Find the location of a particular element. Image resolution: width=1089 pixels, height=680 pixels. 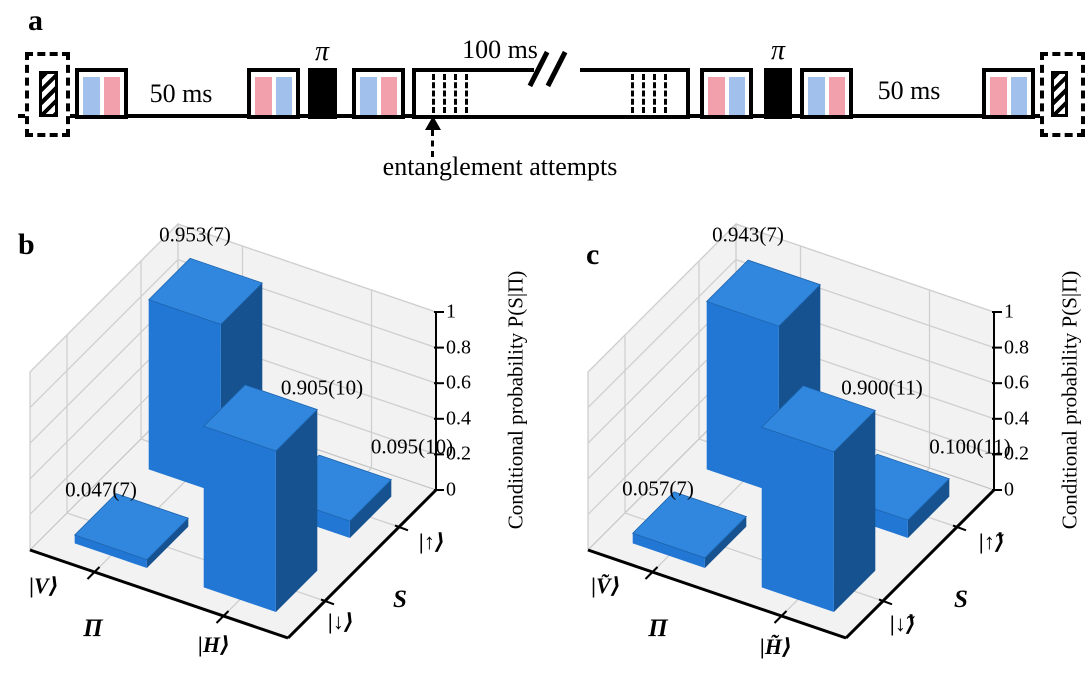

y-tick-down: |↓⟩ is located at coordinates (341, 621).